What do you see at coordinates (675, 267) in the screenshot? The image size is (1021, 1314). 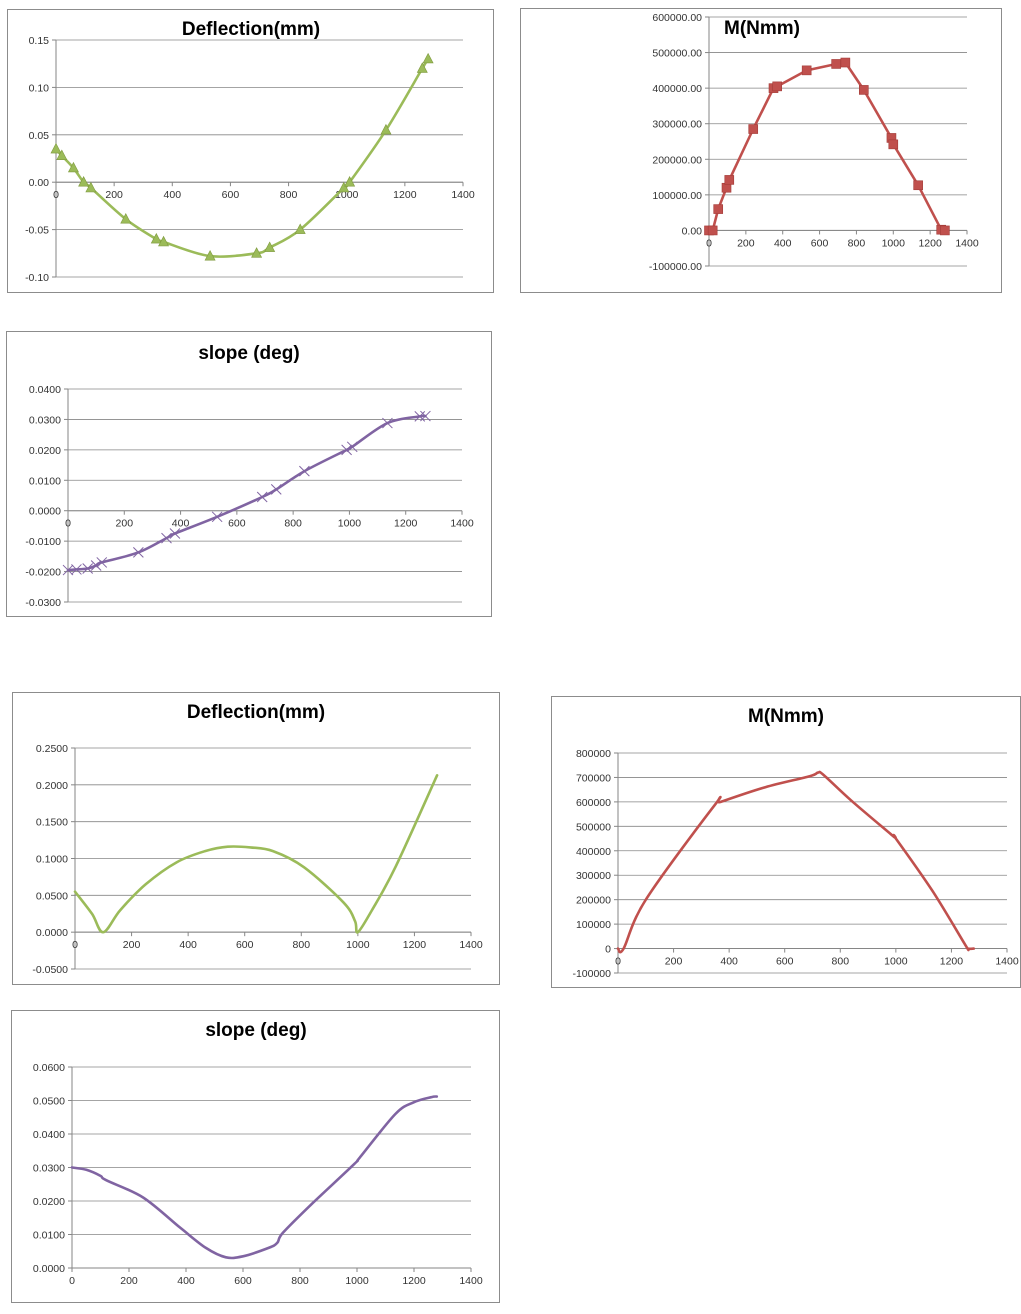 I see `y-tick-label: -100000.00` at bounding box center [675, 267].